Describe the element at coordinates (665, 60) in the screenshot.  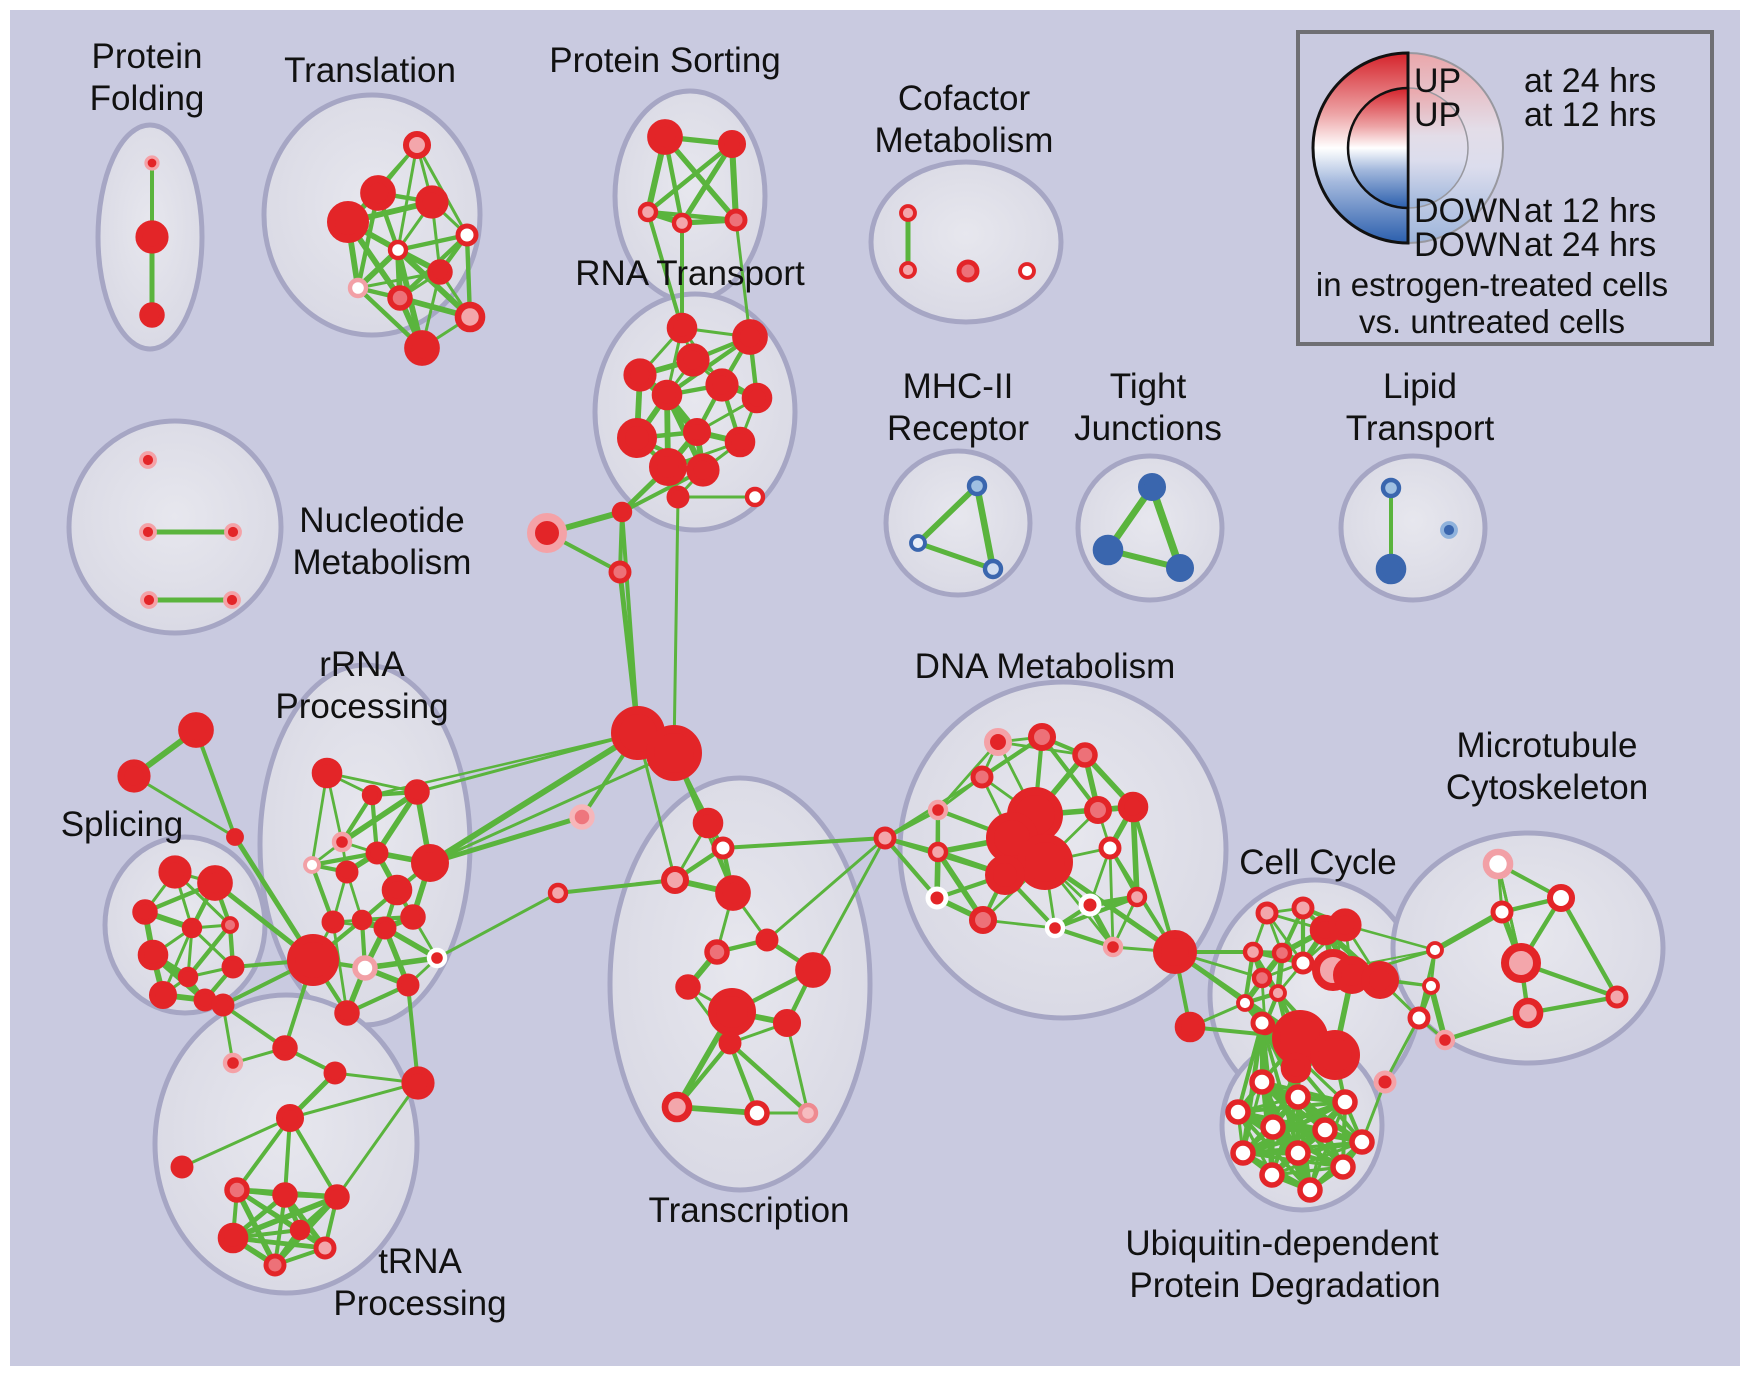
I see `cluster-label-protein-sorting: Protein Sorting` at that location.